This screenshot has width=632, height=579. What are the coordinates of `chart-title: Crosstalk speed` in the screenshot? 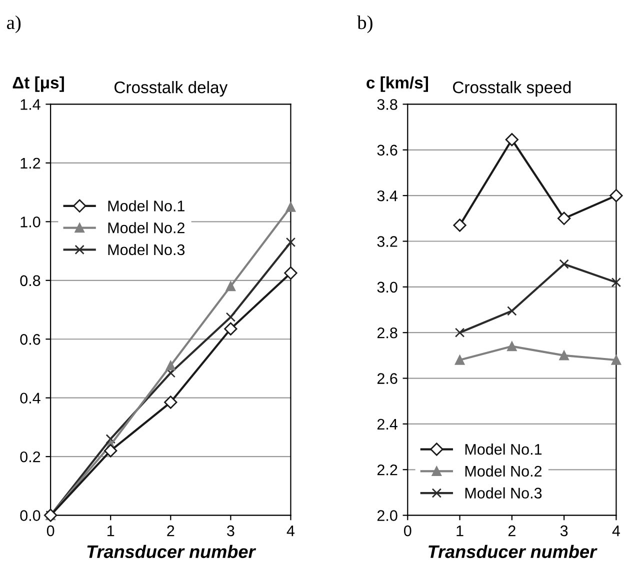 It's located at (512, 89).